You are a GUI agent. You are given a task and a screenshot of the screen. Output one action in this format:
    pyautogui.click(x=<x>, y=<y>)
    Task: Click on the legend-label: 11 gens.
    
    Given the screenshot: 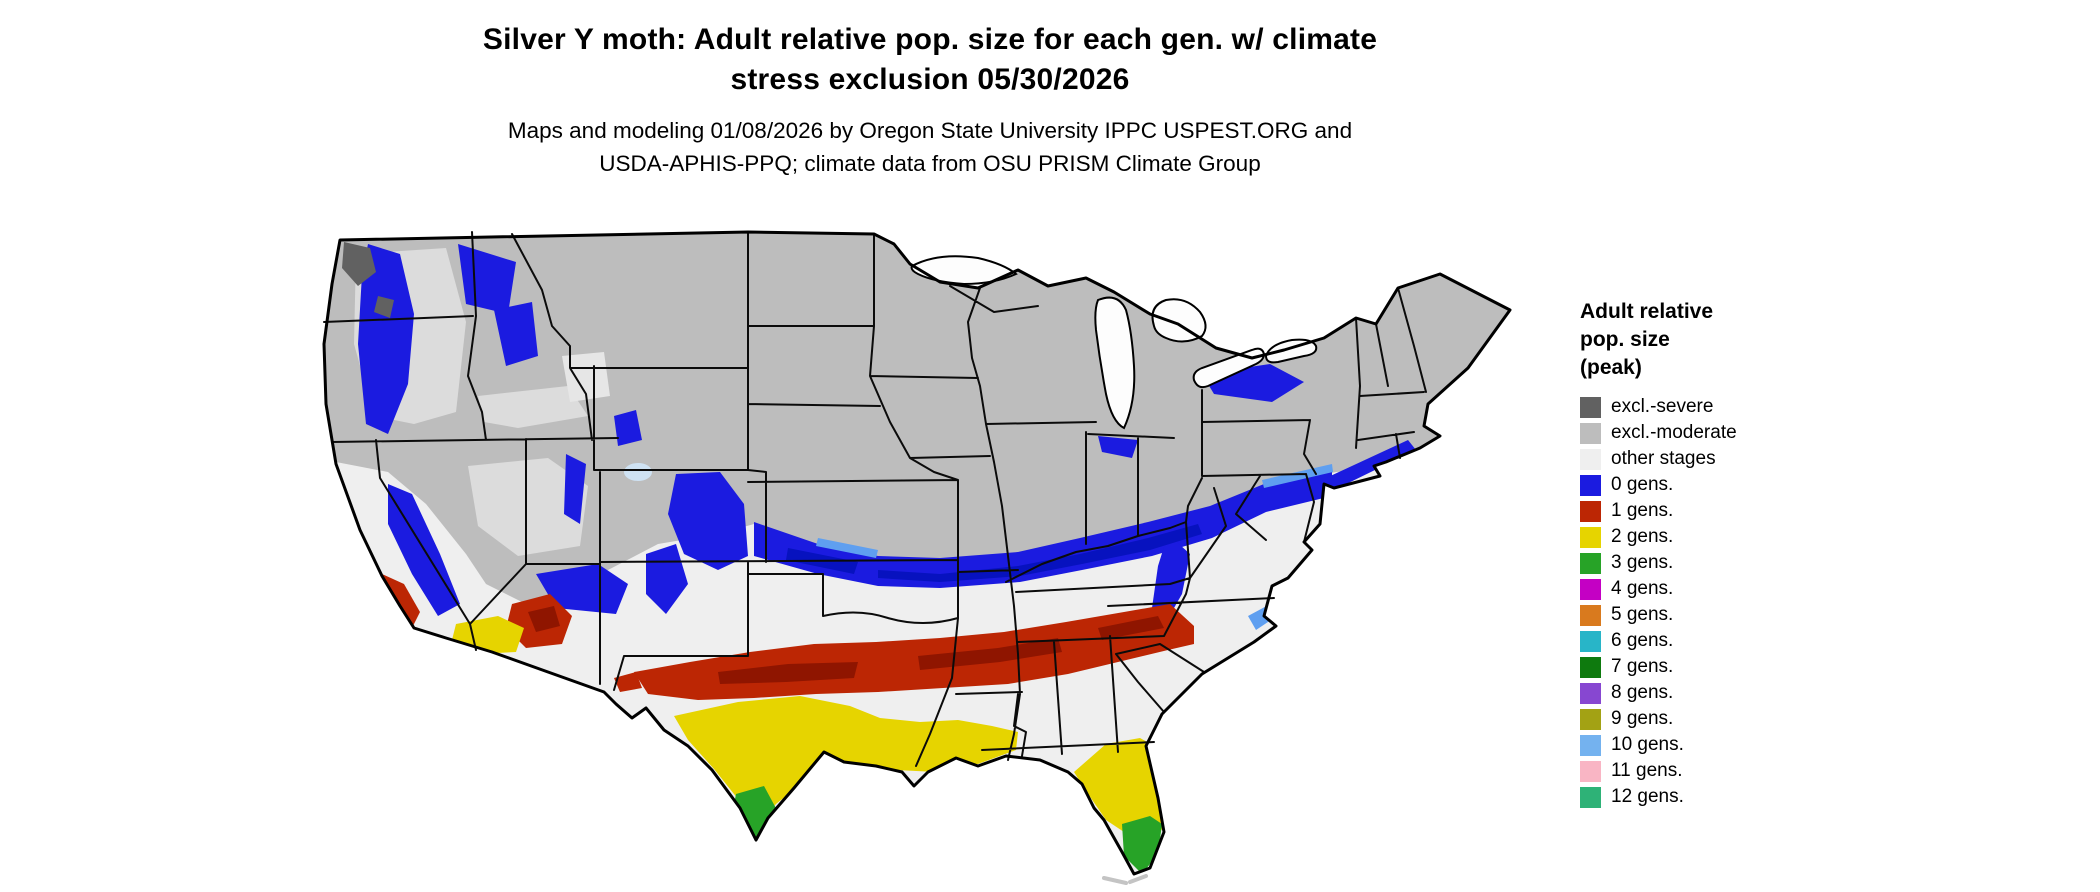 What is the action you would take?
    pyautogui.click(x=1647, y=770)
    